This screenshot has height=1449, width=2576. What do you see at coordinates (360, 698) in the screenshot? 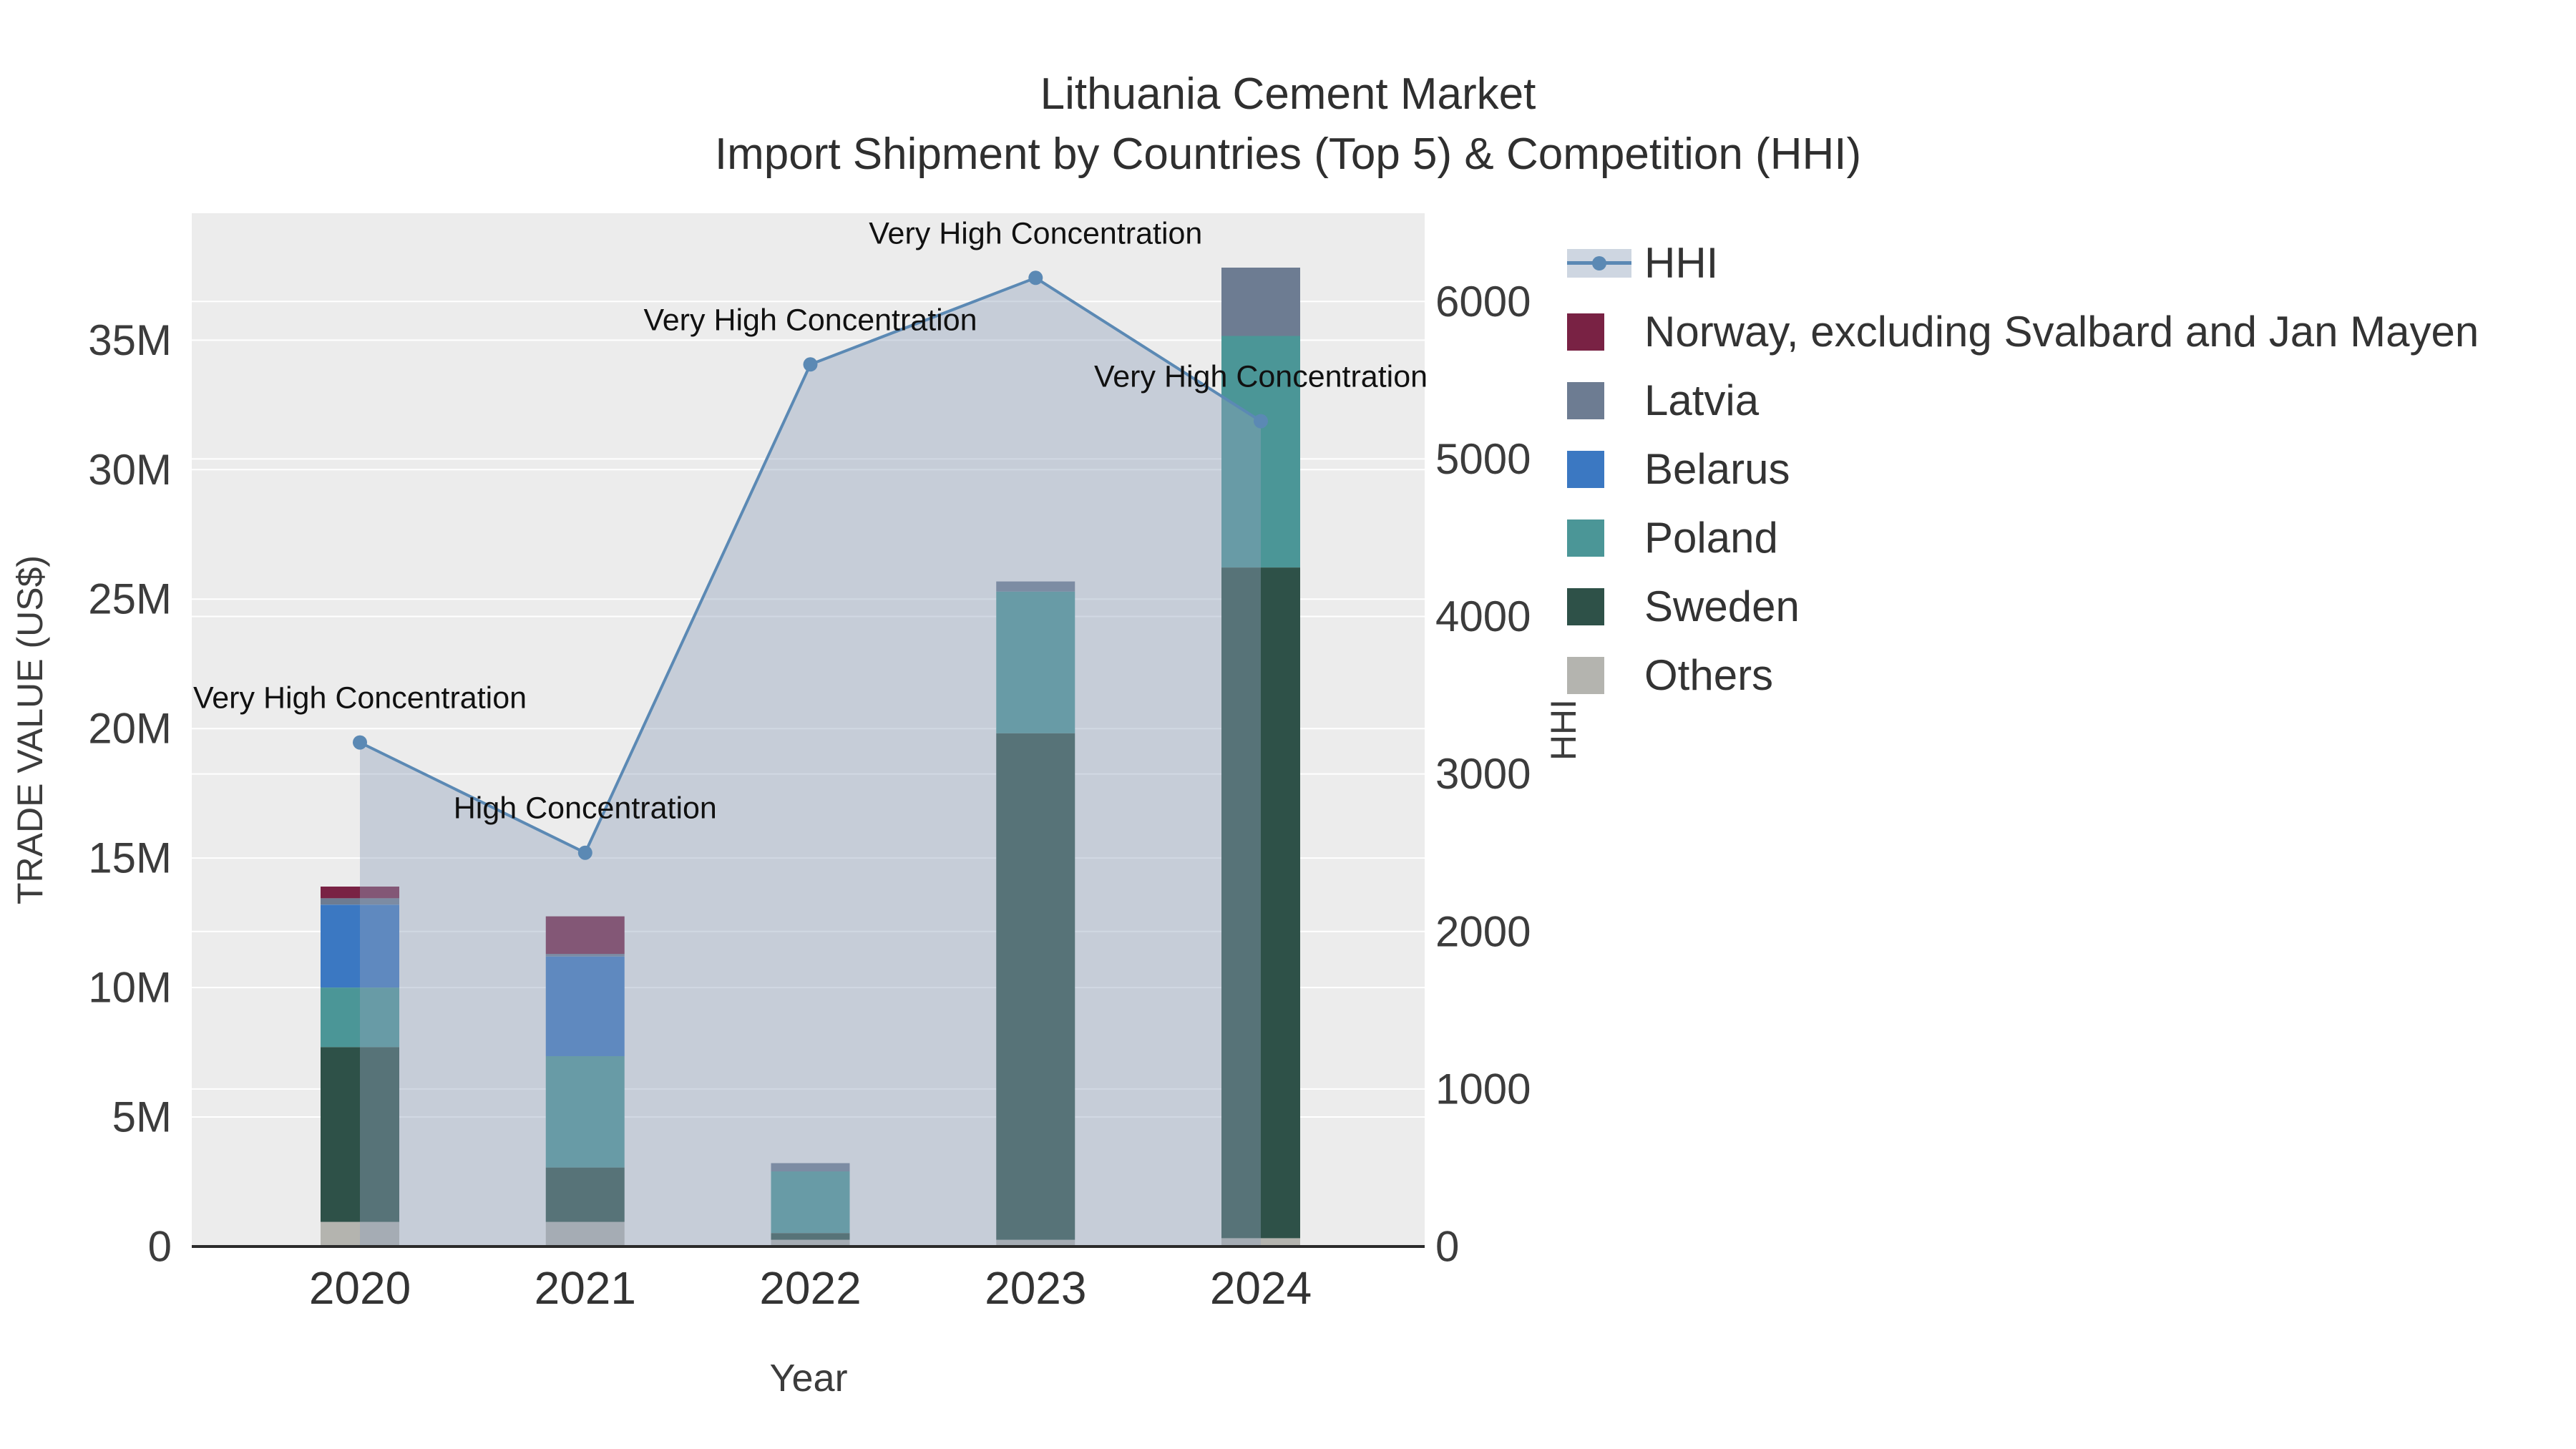
I see `hhi-annotation-2020: Very High Concentration` at bounding box center [360, 698].